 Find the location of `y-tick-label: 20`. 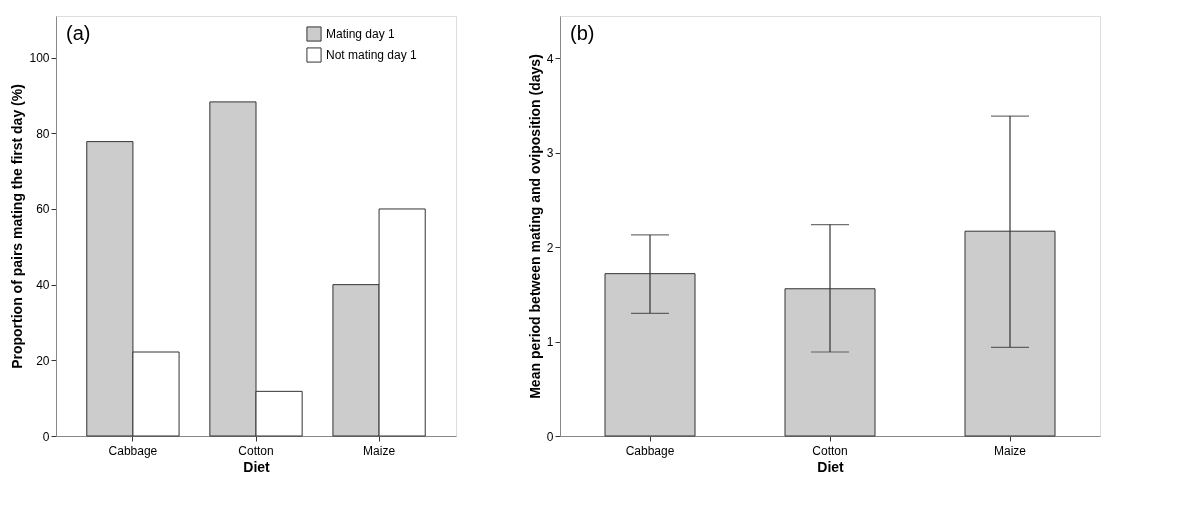

y-tick-label: 20 is located at coordinates (43, 360).